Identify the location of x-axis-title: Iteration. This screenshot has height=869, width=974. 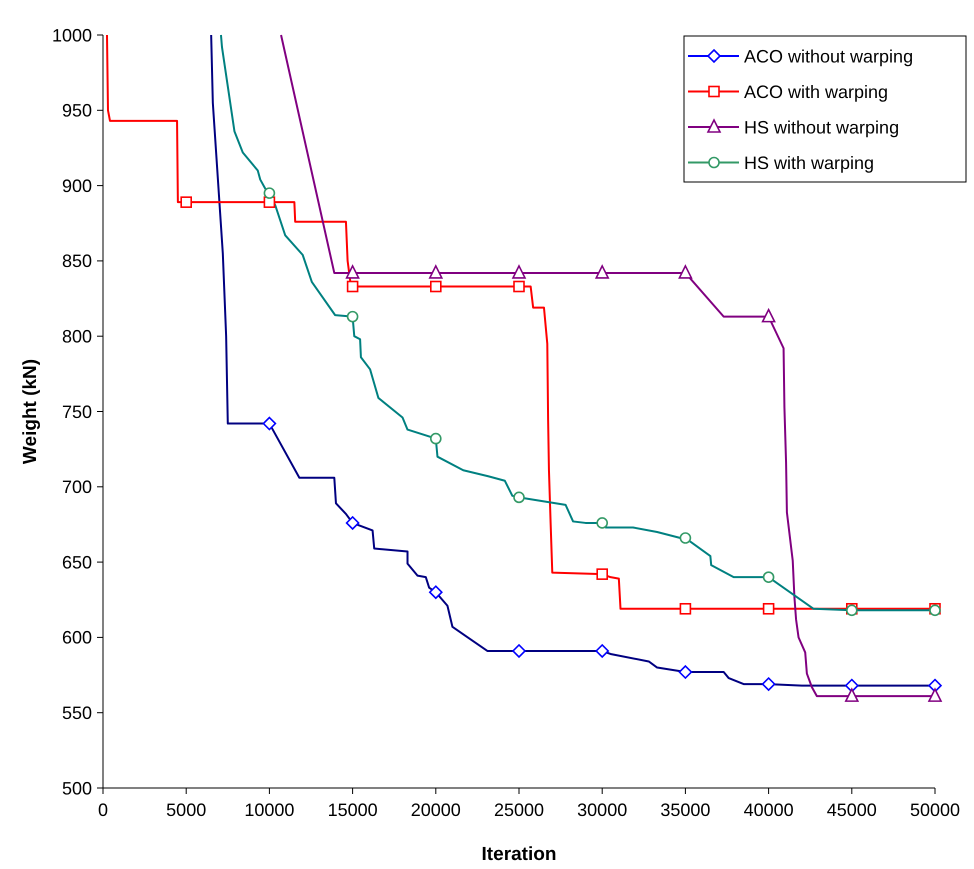
(519, 854).